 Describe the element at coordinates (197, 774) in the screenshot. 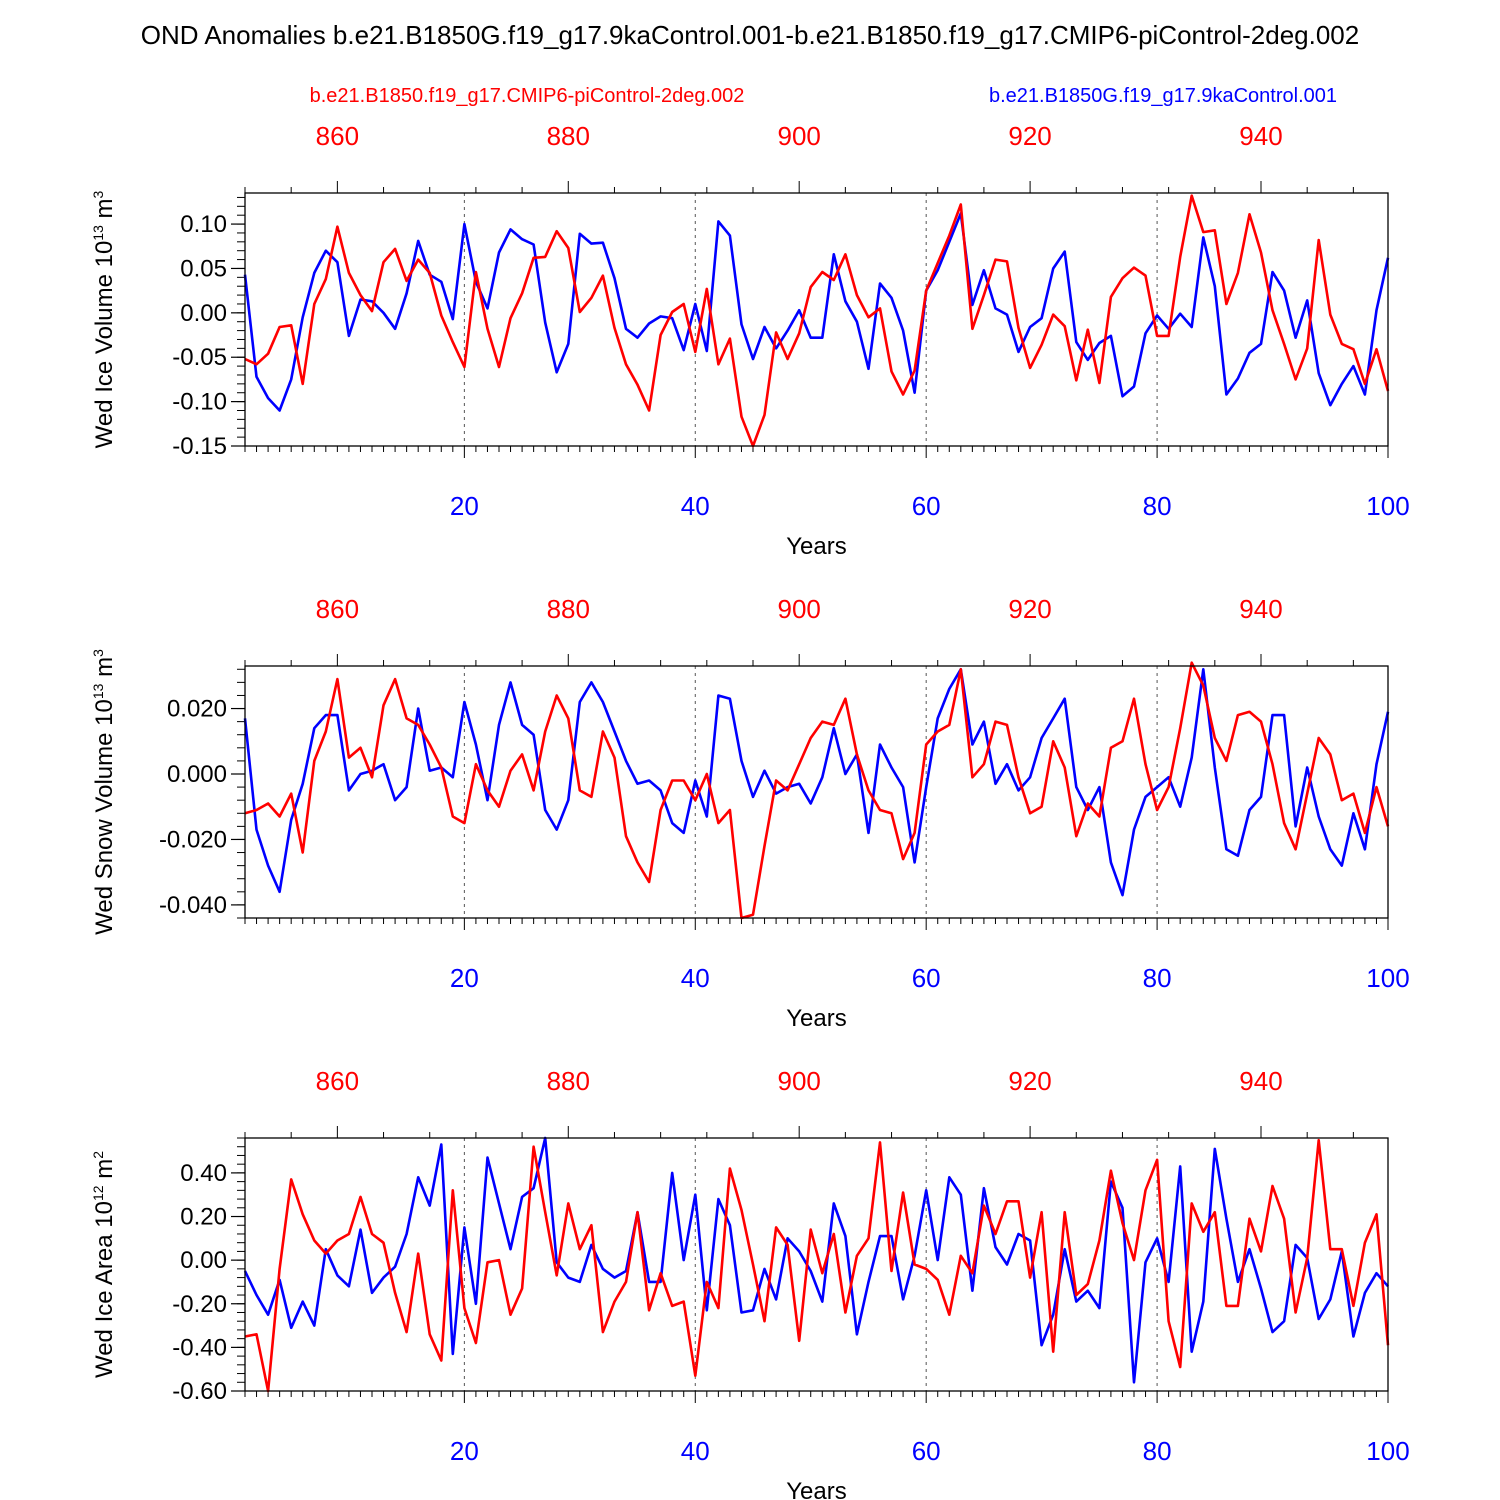

I see `y-tick-label: 0.000` at that location.